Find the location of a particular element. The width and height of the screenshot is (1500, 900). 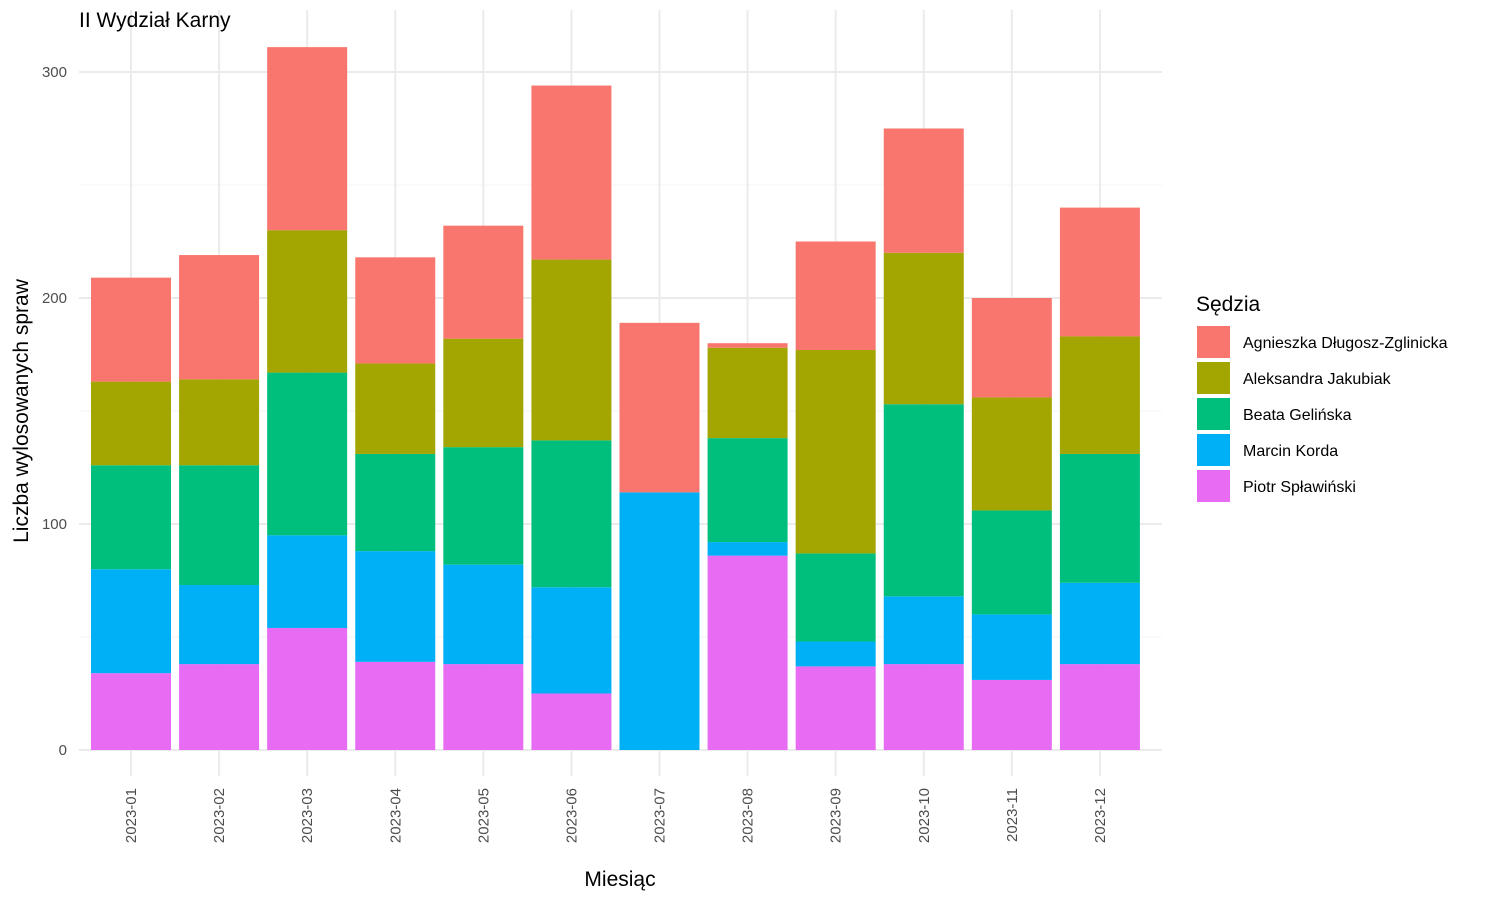

bar-2023-02-agnieszka-dlugosz-zglinicka is located at coordinates (219, 317).